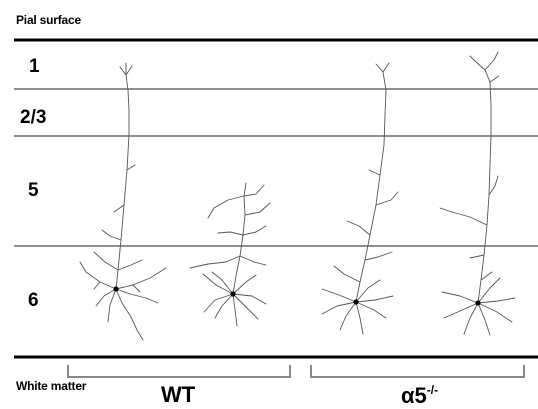  I want to click on group-alpha5-knockout-label: α5-/-, so click(419, 395).